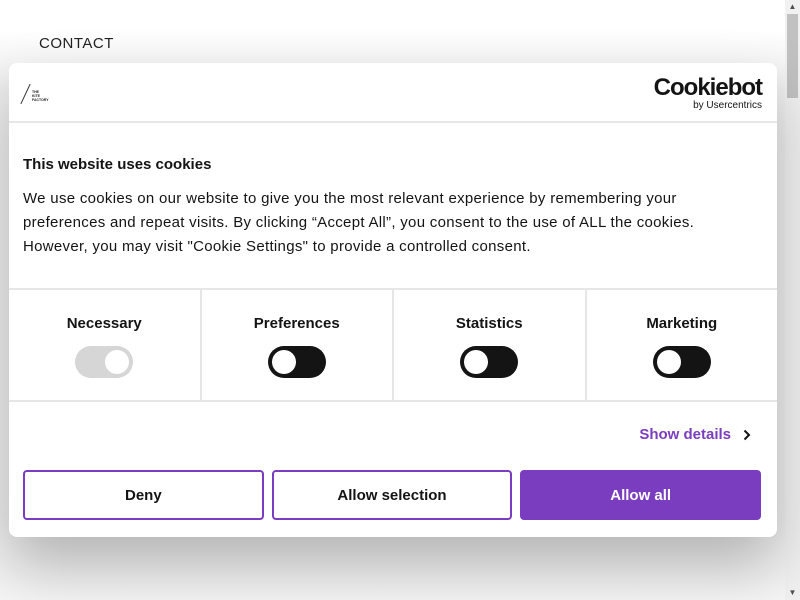  I want to click on cookiebot-sub: by Usercentrics, so click(727, 105).